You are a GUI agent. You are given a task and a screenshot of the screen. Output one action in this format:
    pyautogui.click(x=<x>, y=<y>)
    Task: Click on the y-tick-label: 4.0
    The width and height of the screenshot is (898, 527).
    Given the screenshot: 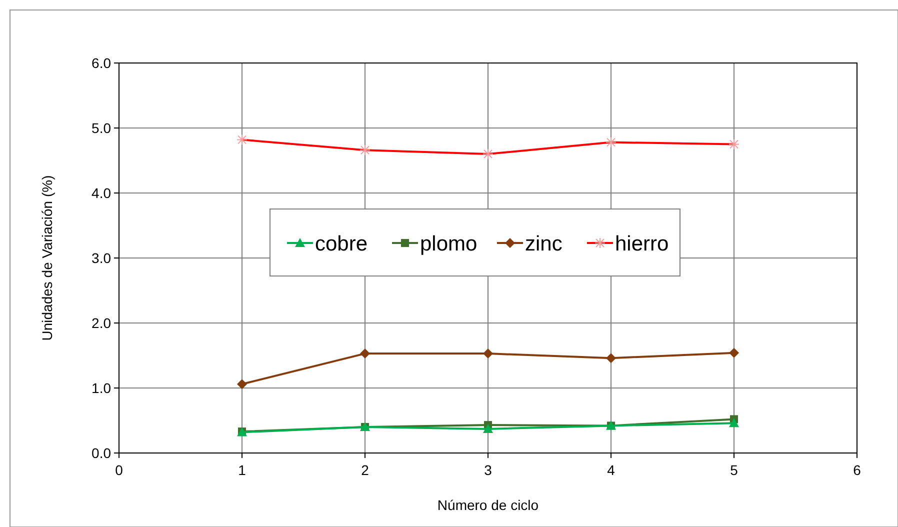 What is the action you would take?
    pyautogui.click(x=102, y=192)
    